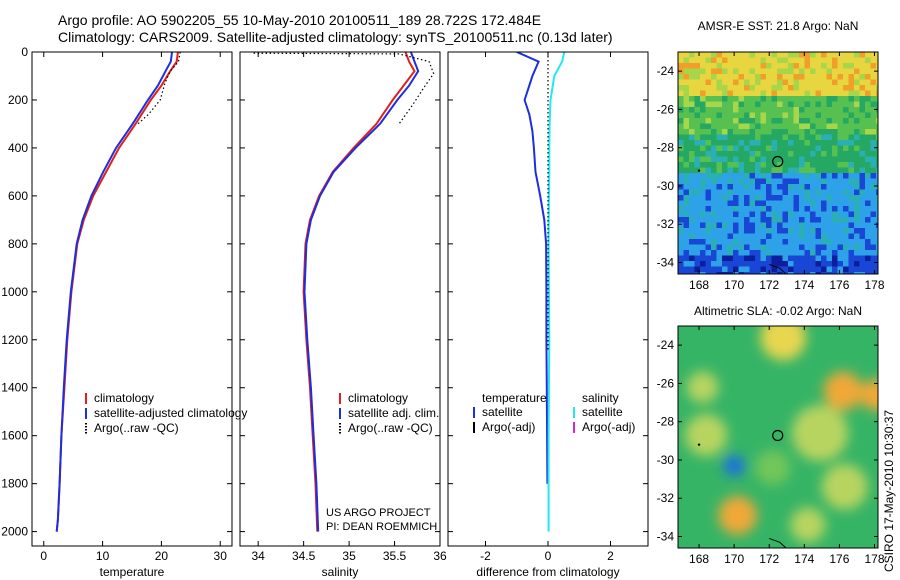 This screenshot has height=580, width=900. What do you see at coordinates (378, 513) in the screenshot?
I see `project-line-1: US ARGO PROJECT` at bounding box center [378, 513].